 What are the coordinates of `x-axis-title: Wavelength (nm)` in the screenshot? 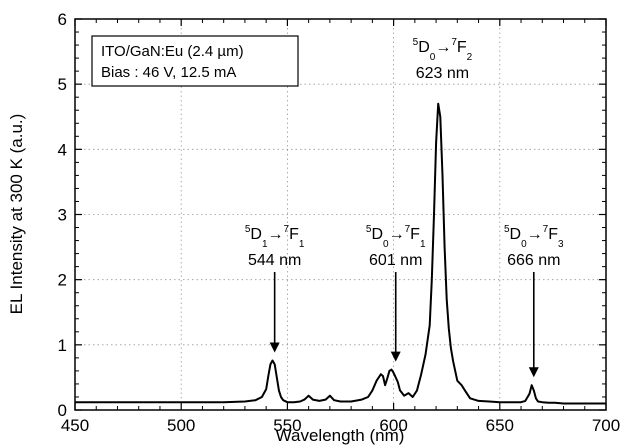 It's located at (340, 435).